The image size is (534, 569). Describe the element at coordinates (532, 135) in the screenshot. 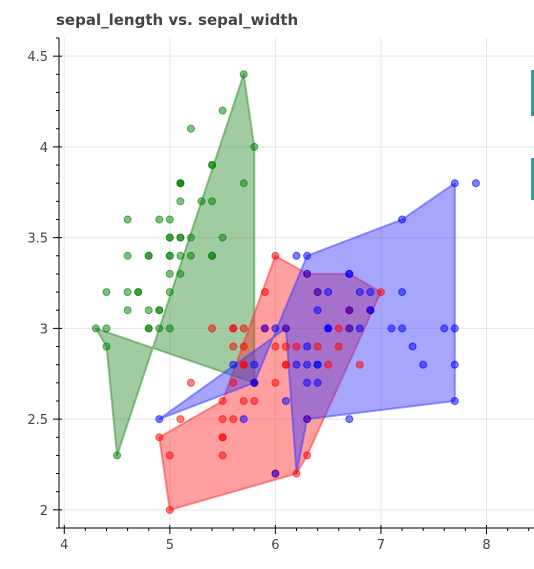

I see `legend-area` at that location.